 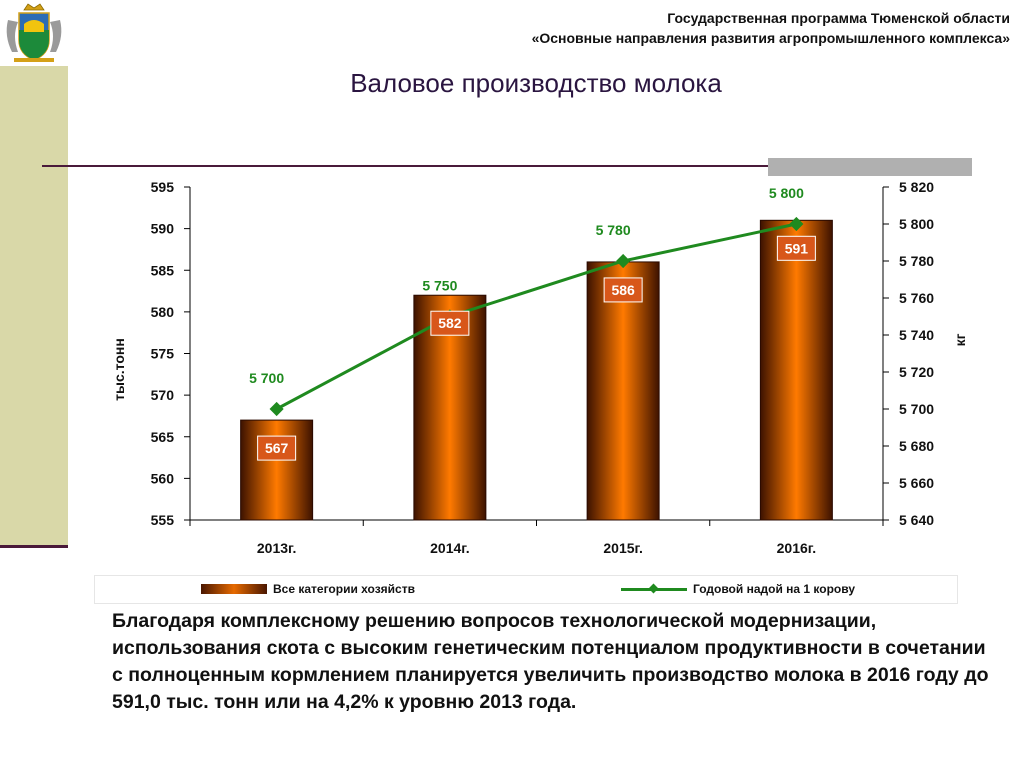 What do you see at coordinates (507, 166) in the screenshot?
I see `title-divider` at bounding box center [507, 166].